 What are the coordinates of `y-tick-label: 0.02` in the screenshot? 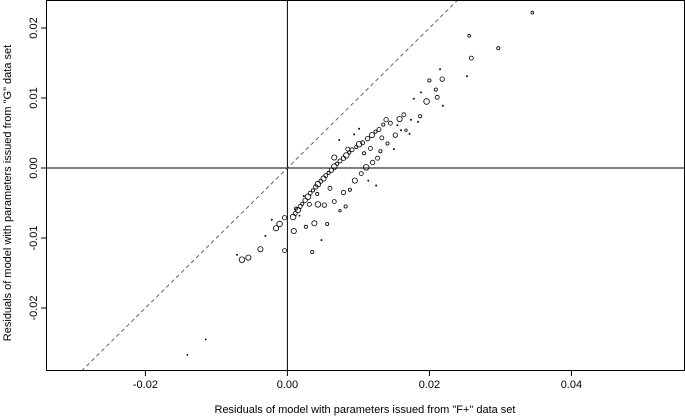 It's located at (34, 27).